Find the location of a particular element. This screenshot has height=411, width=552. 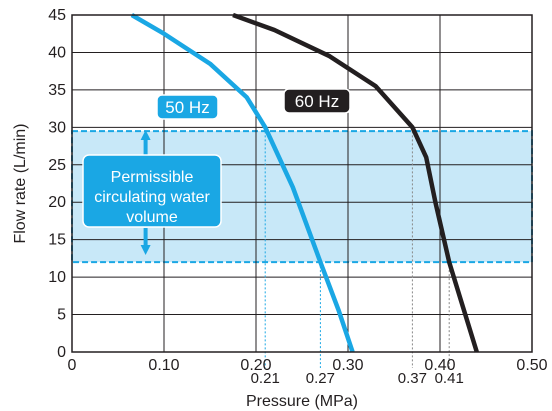

permissible-range-annotation-line: circulating water is located at coordinates (152, 197).